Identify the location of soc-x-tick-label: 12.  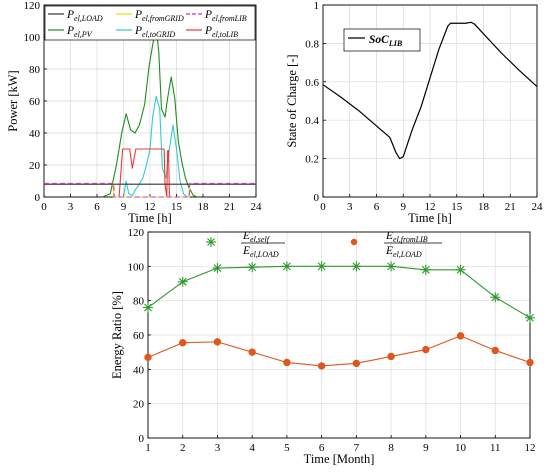
(430, 207).